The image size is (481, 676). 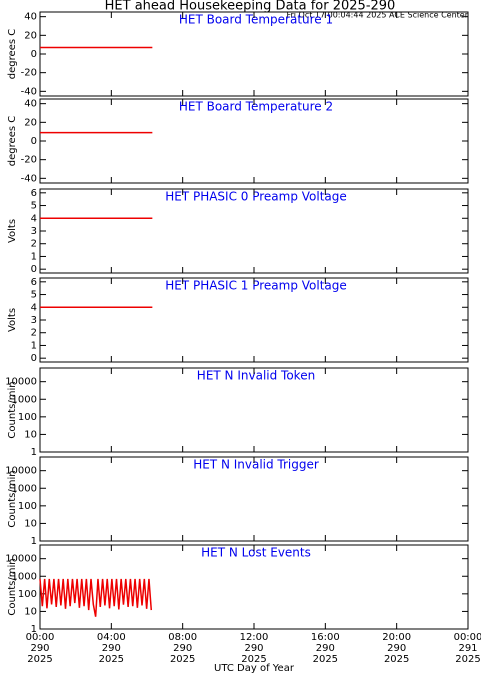 What do you see at coordinates (256, 376) in the screenshot?
I see `panel-title: HET N Invalid Token` at bounding box center [256, 376].